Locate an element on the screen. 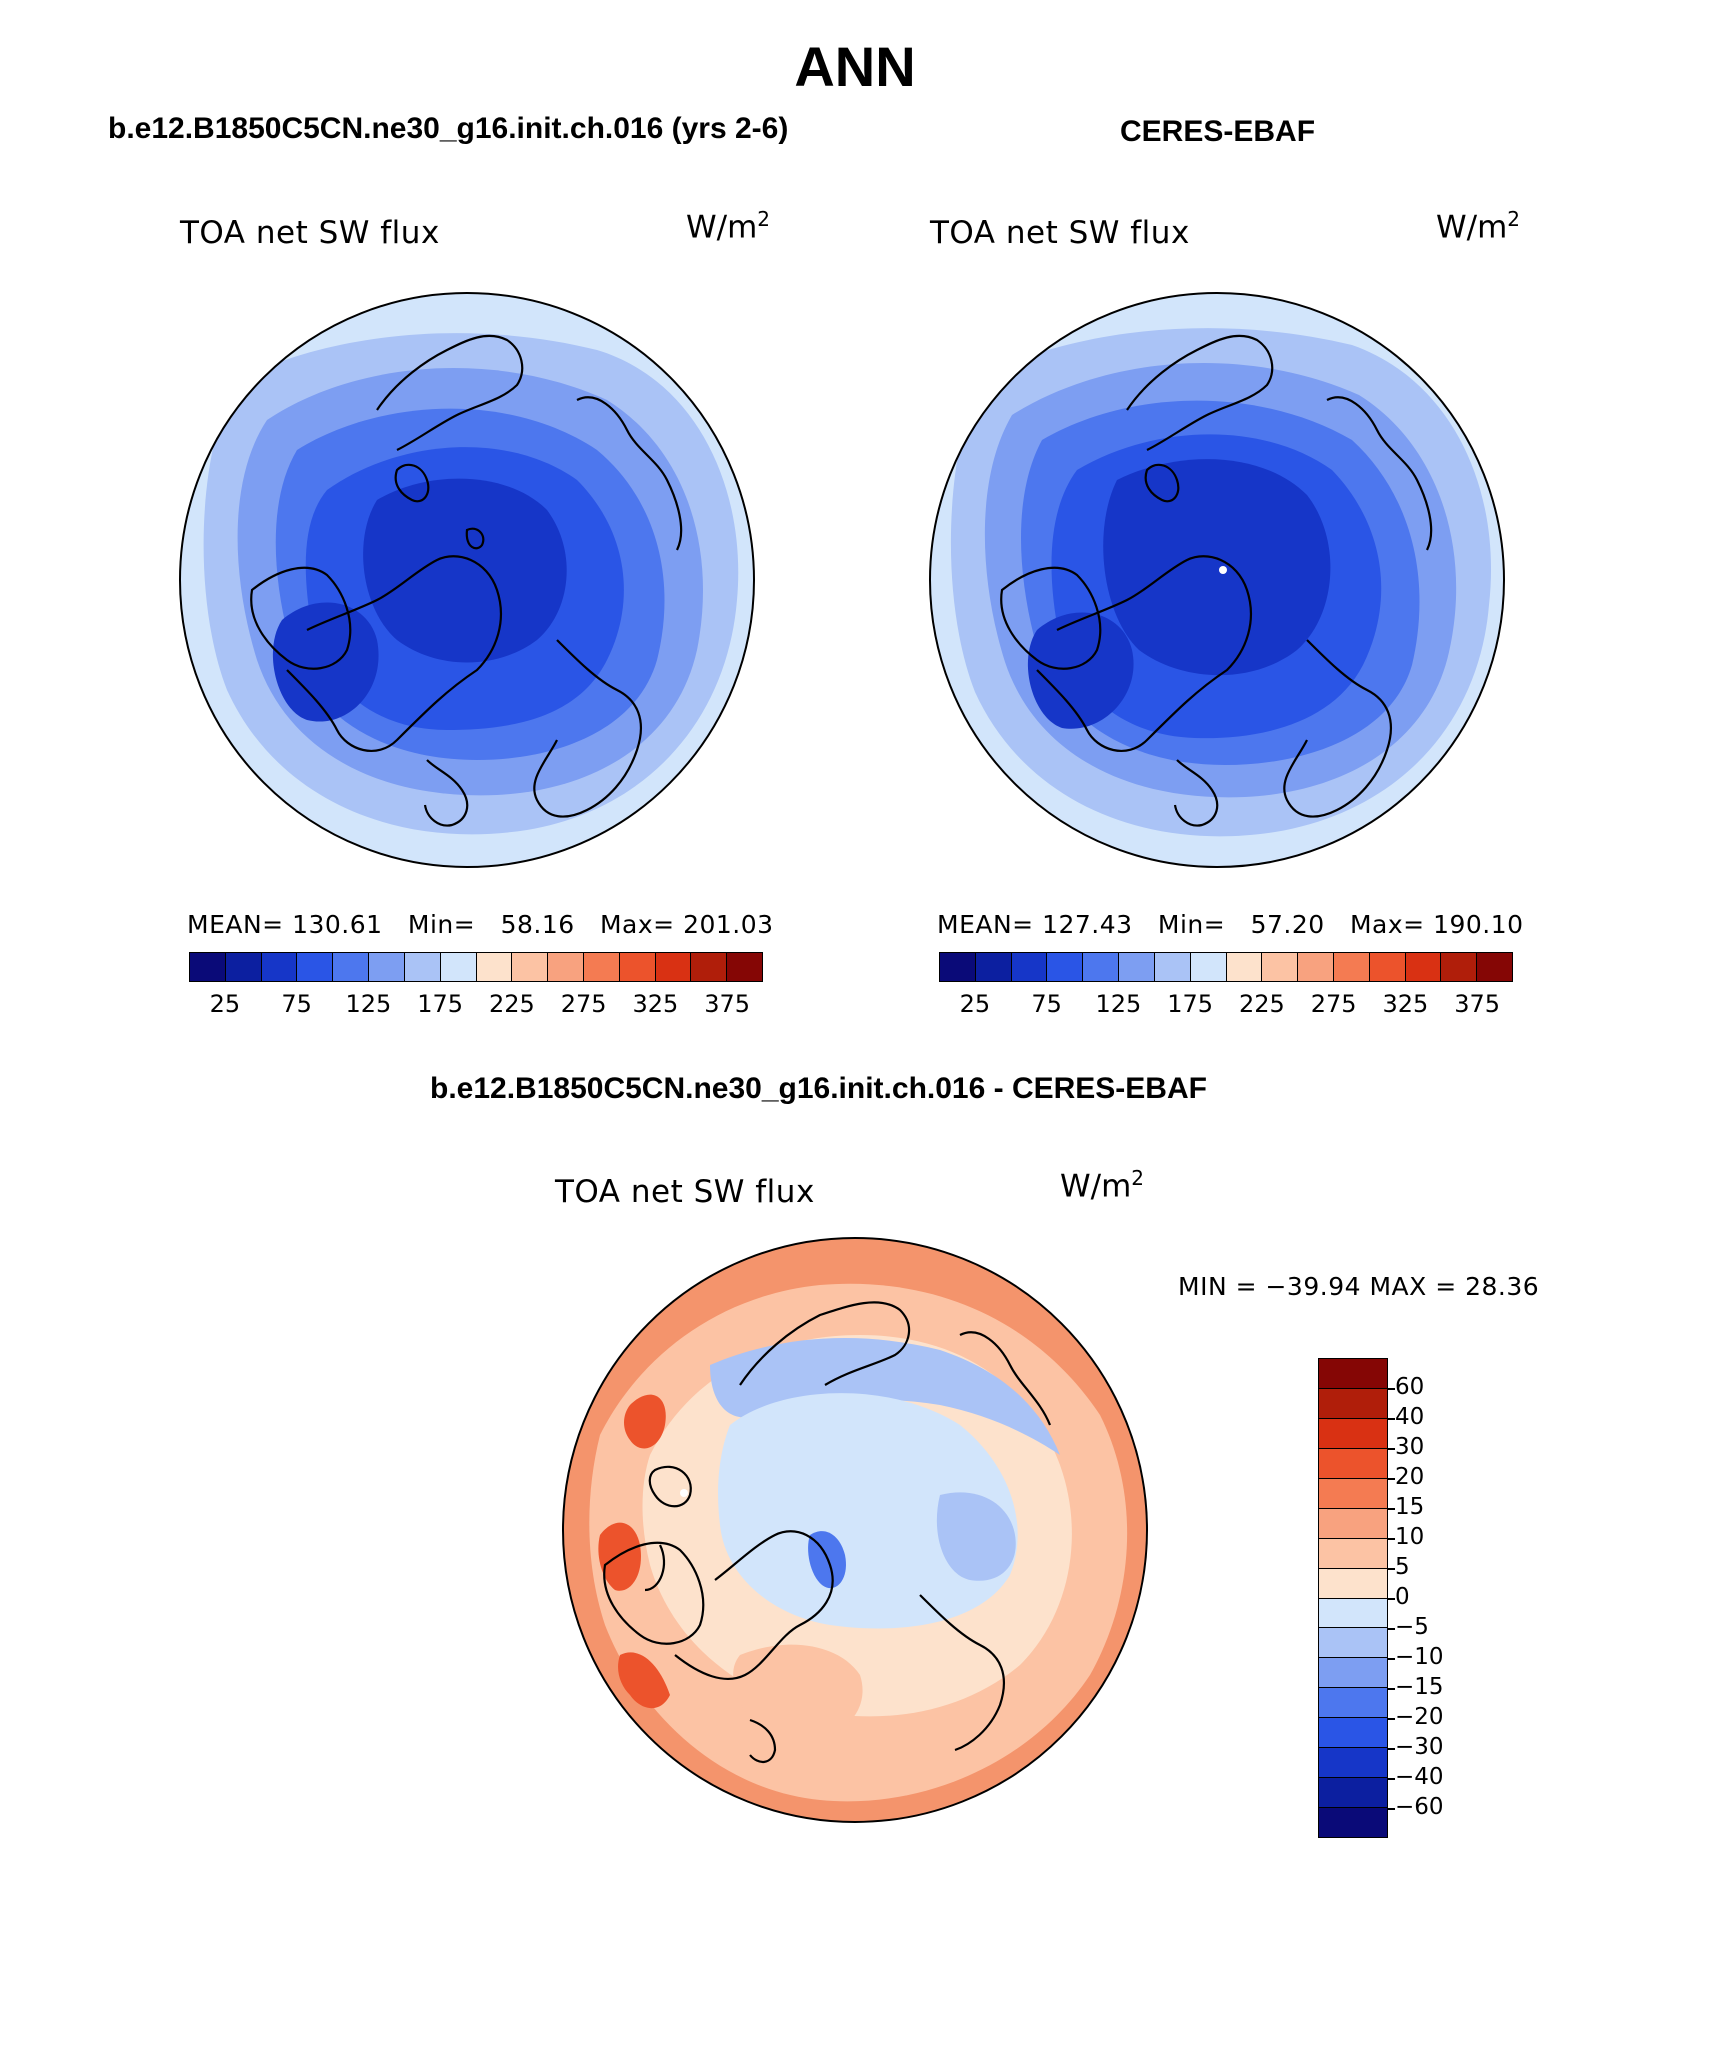  colorbar-tick-label: 20 is located at coordinates (1410, 1477).